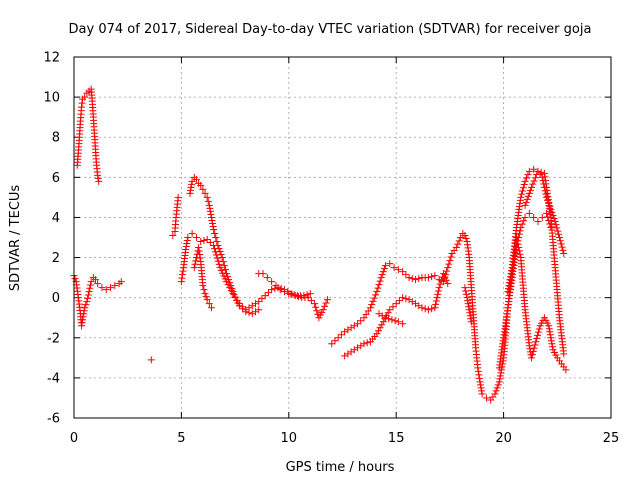  I want to click on series-o, so click(544, 262).